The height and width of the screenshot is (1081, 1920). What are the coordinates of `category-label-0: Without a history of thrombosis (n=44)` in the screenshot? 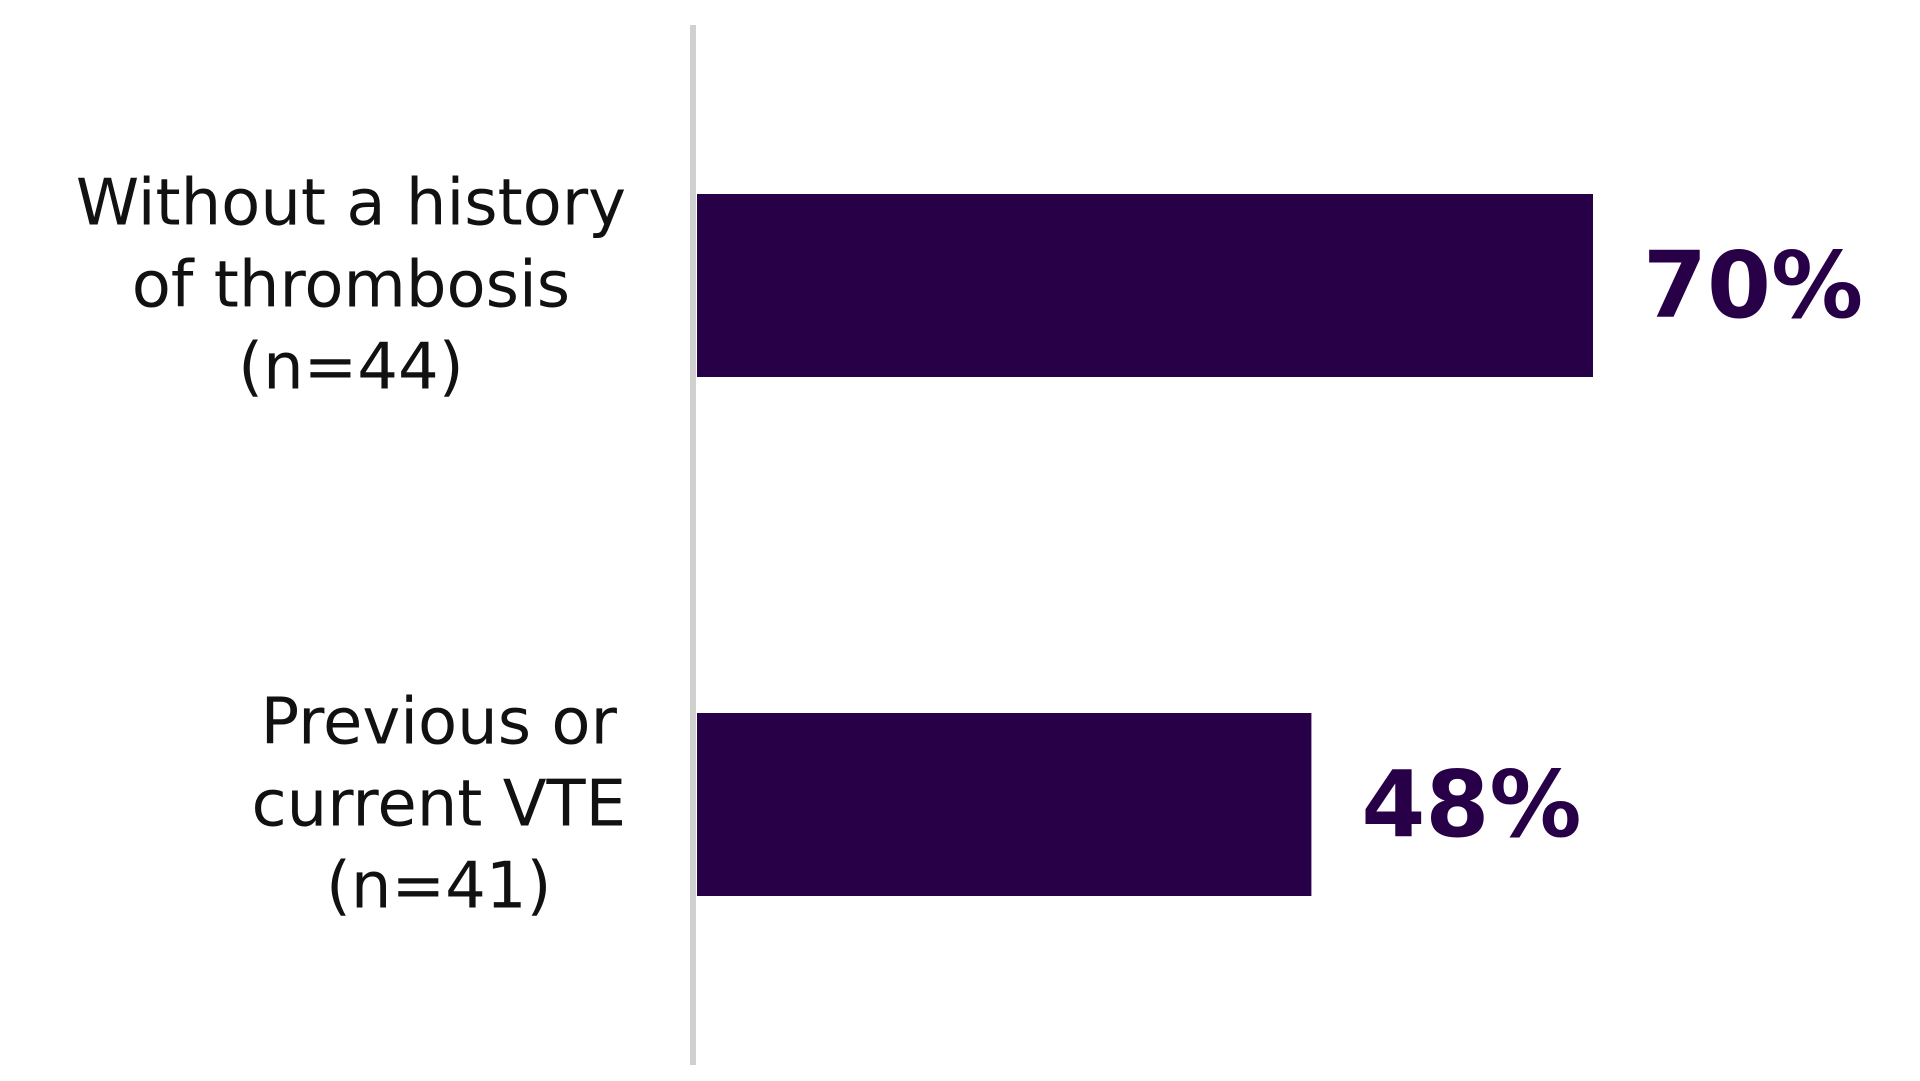 It's located at (351, 286).